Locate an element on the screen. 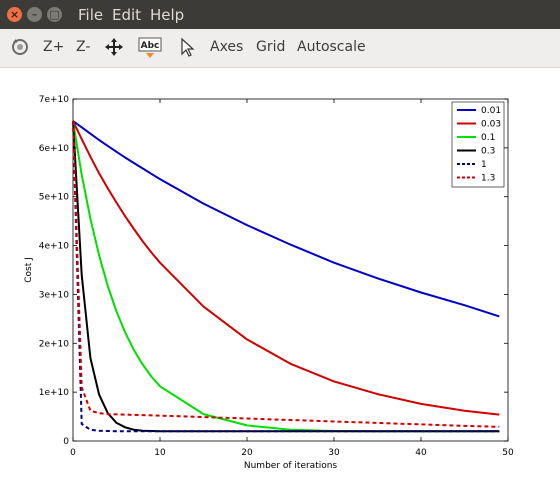 This screenshot has height=493, width=560. menu-edit: Edit is located at coordinates (127, 15).